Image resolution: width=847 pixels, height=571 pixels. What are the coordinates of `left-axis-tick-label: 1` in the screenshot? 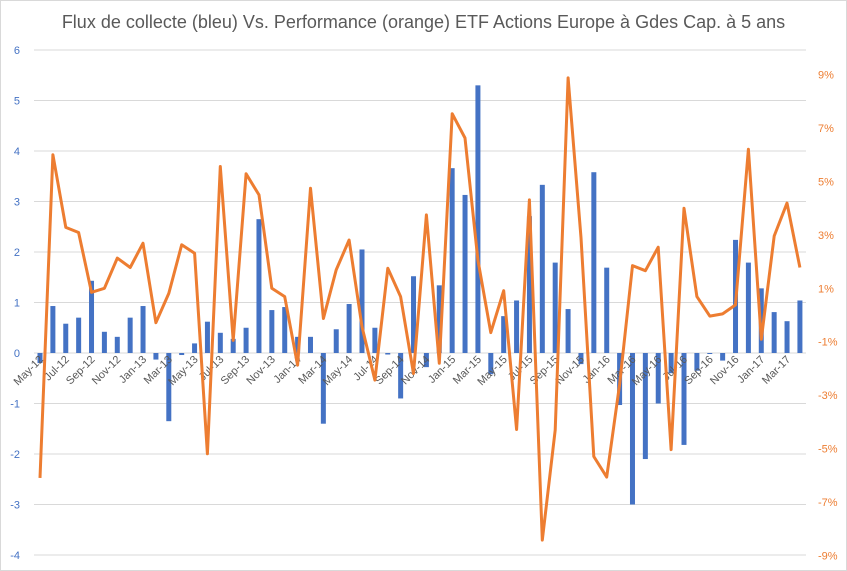 It's located at (17, 304).